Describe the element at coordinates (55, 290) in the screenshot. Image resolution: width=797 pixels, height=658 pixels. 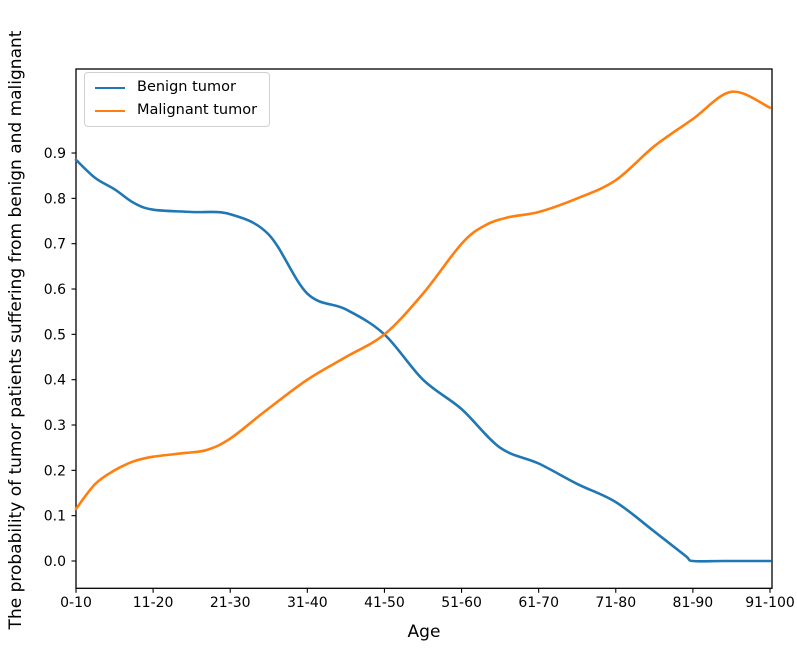
I see `y-tick-label: 0.6` at that location.